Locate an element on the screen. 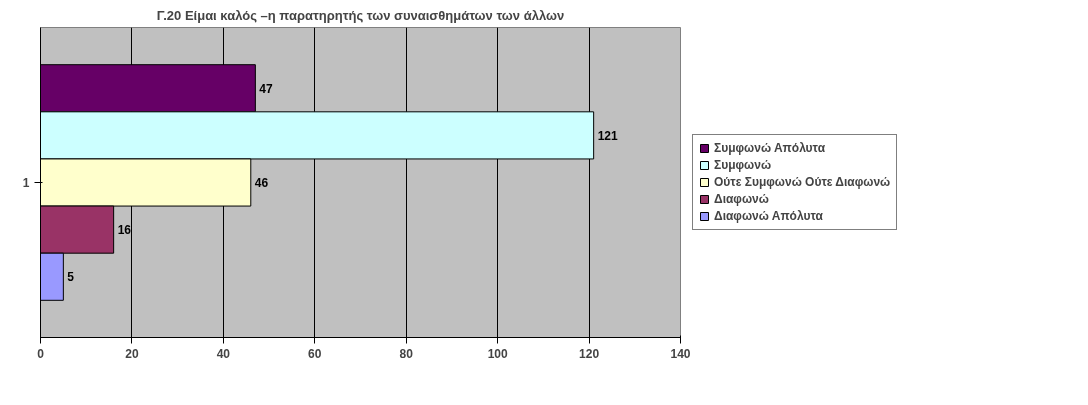  legend-label: Συμφωνώ is located at coordinates (743, 165).